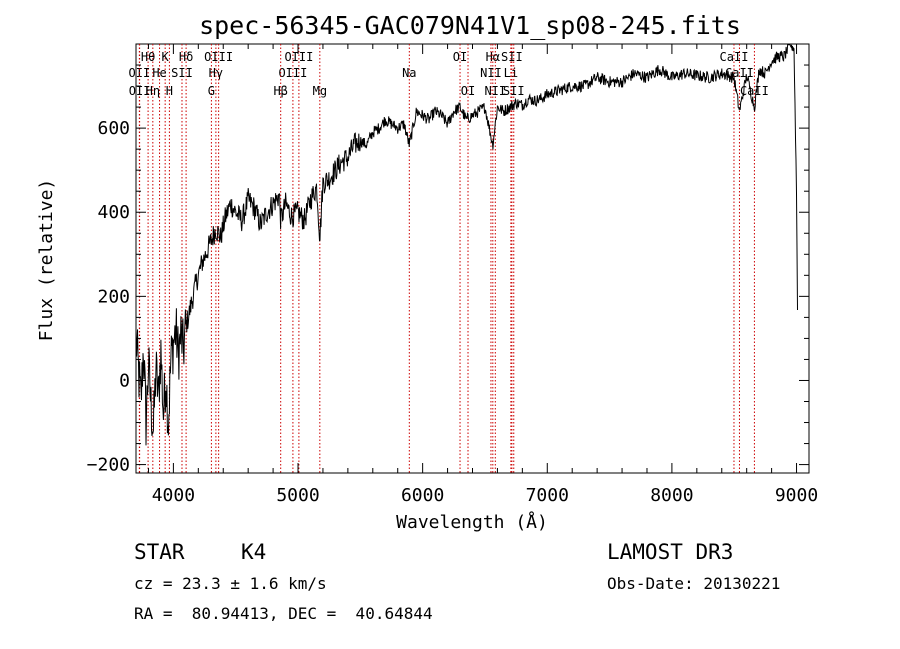 This screenshot has width=900, height=649. I want to click on x-tick-label: 9000, so click(796, 495).